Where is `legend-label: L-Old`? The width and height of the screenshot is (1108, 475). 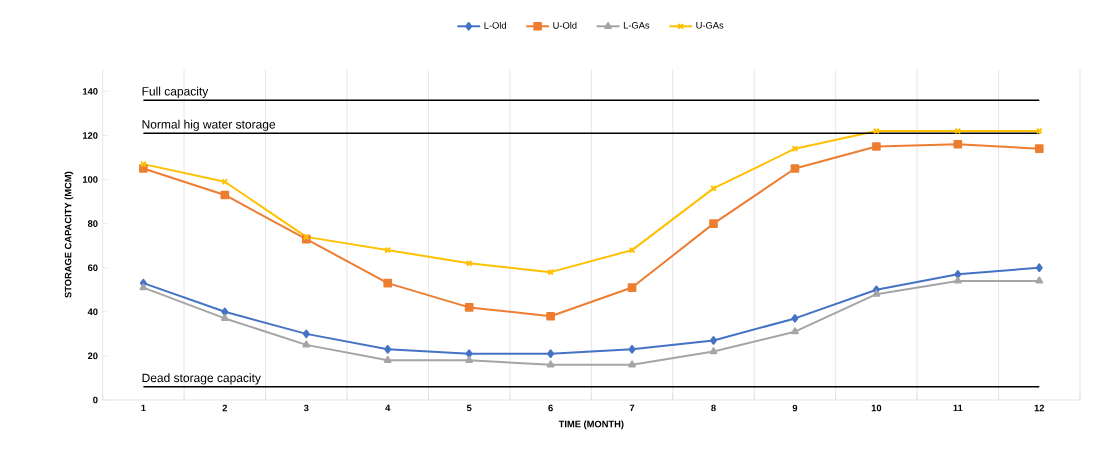
legend-label: L-Old is located at coordinates (495, 25).